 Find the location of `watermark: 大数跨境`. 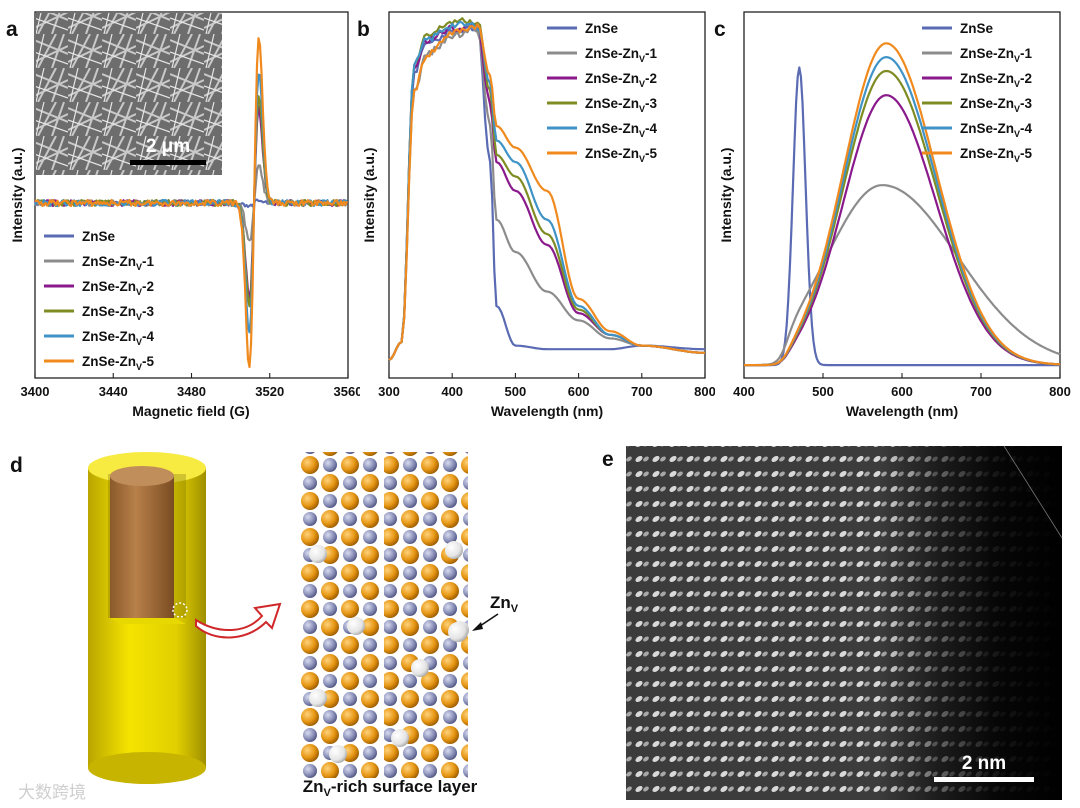

watermark: 大数跨境 is located at coordinates (52, 793).